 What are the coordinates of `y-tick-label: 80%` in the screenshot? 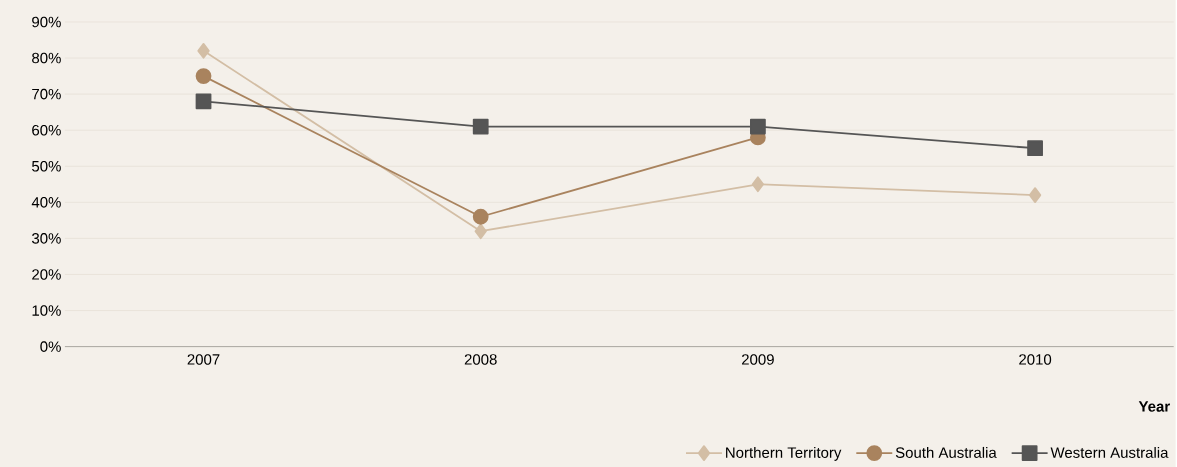 It's located at (46, 58).